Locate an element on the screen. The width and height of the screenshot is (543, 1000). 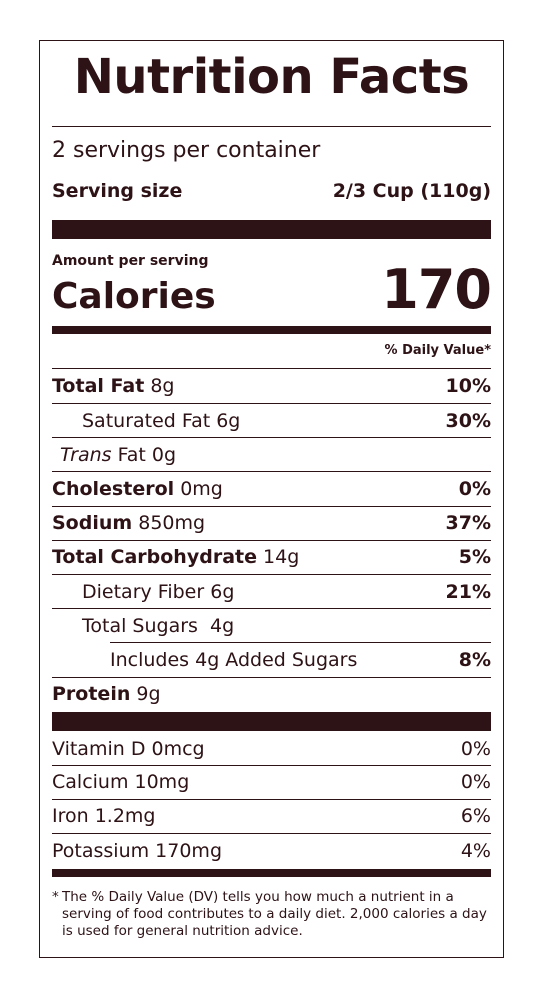
nutrient-amount: 0mg is located at coordinates (201, 489).